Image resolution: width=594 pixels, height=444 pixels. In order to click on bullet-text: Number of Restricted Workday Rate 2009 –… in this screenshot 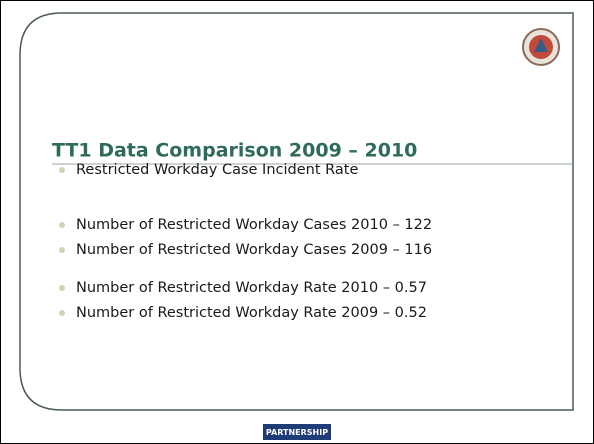, I will do `click(251, 313)`.